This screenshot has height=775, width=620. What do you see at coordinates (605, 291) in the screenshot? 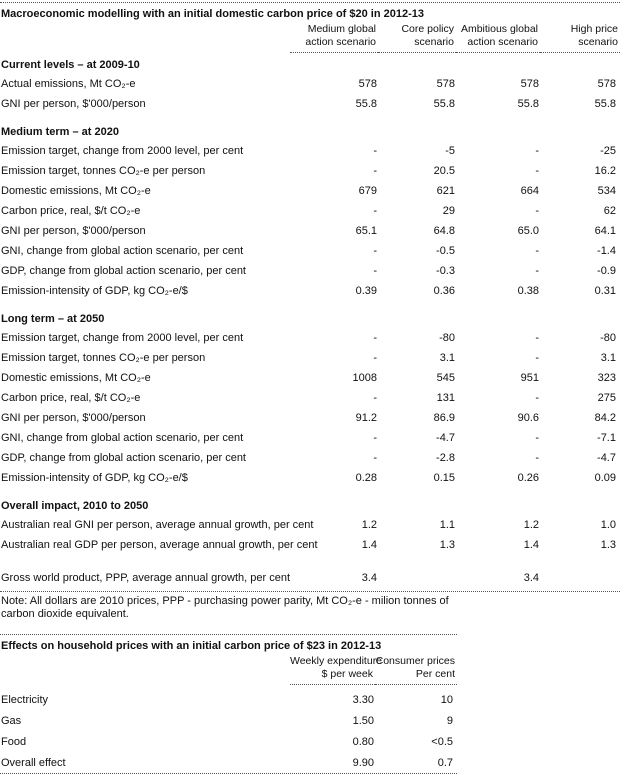
I see `cell-value: 0.31` at bounding box center [605, 291].